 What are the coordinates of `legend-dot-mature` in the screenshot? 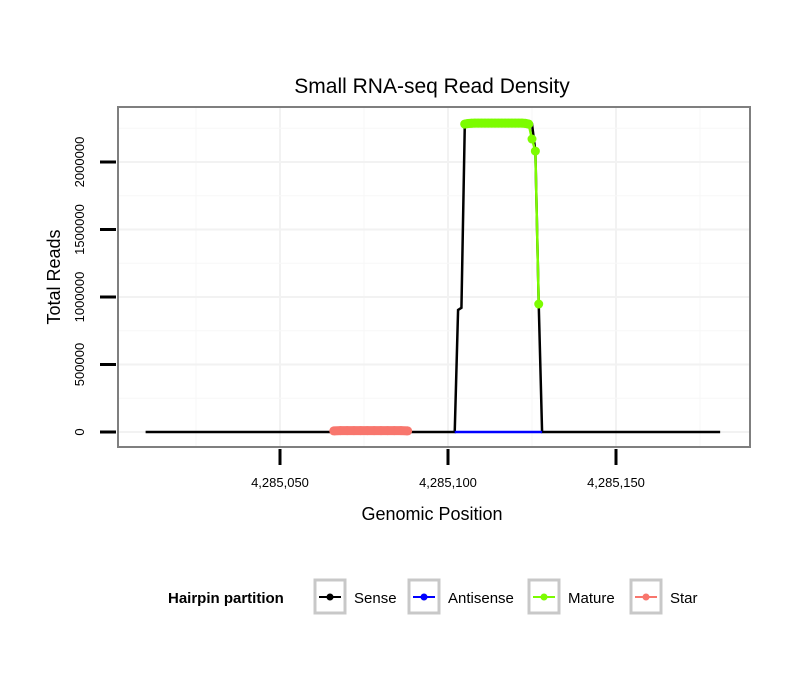 It's located at (544, 597).